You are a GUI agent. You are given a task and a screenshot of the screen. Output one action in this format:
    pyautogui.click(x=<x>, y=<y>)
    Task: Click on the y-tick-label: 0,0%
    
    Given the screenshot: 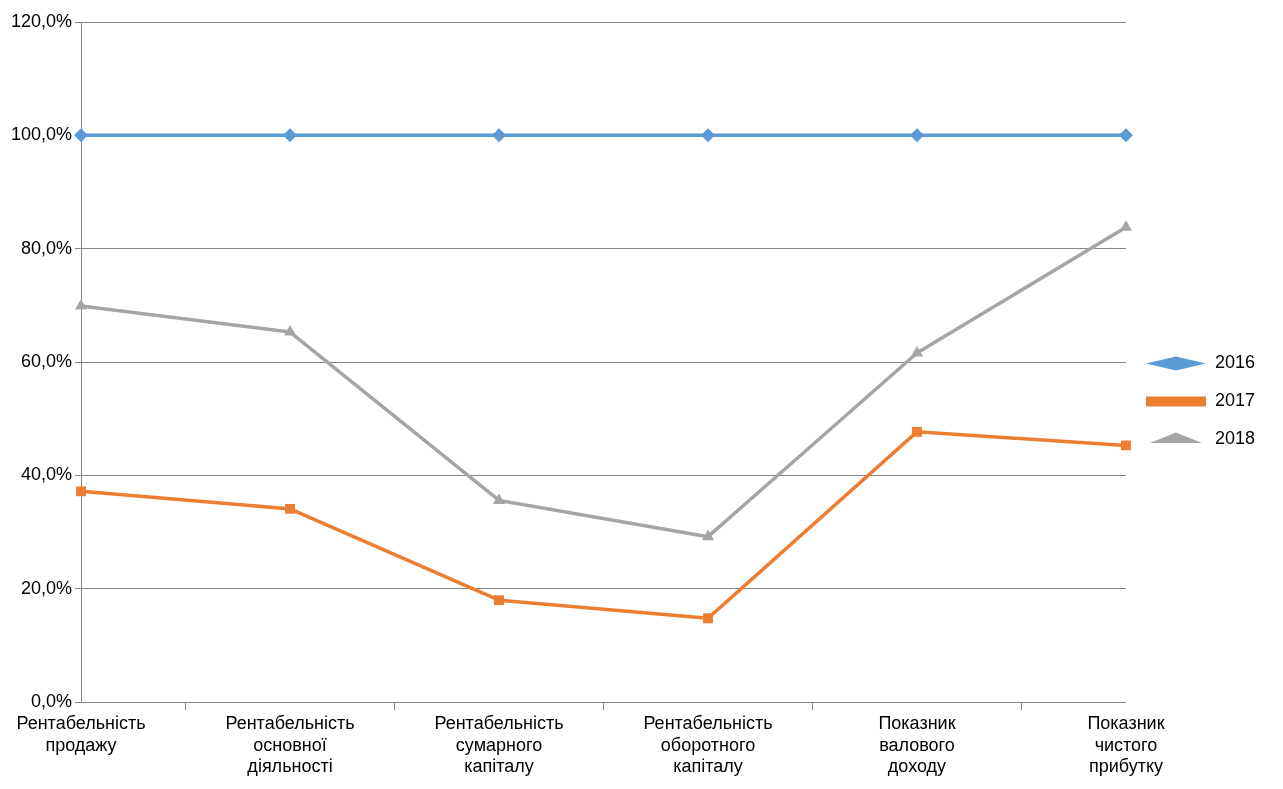 What is the action you would take?
    pyautogui.click(x=52, y=701)
    